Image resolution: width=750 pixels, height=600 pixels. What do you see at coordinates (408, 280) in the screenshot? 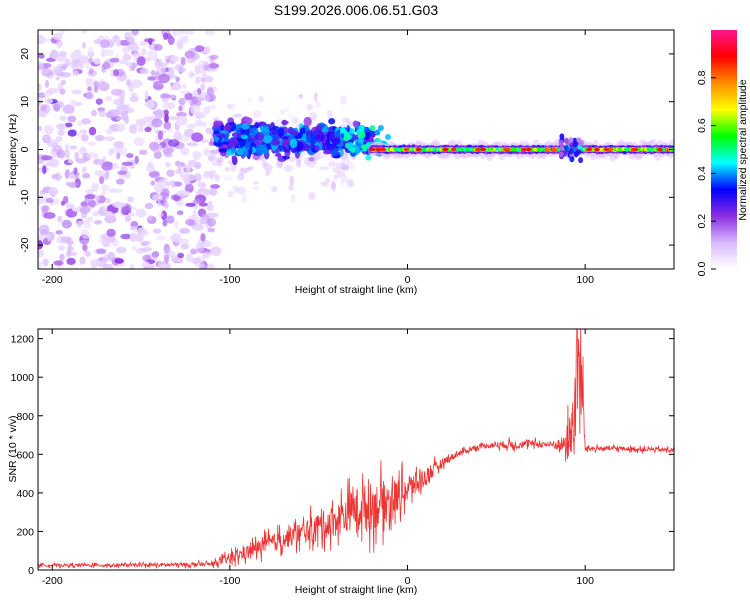
I see `spectrogram-x-tick-label: 0` at bounding box center [408, 280].